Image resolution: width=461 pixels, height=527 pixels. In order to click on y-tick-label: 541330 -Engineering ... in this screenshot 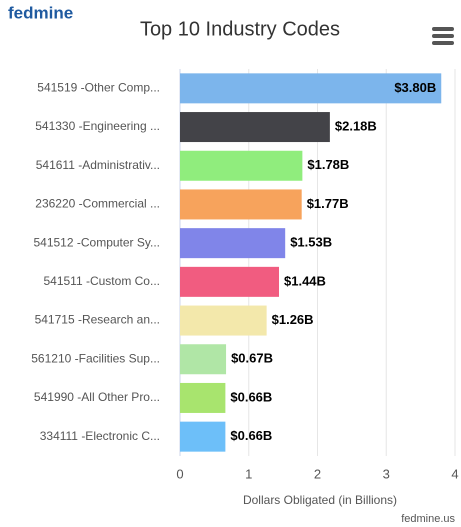, I will do `click(97, 126)`.